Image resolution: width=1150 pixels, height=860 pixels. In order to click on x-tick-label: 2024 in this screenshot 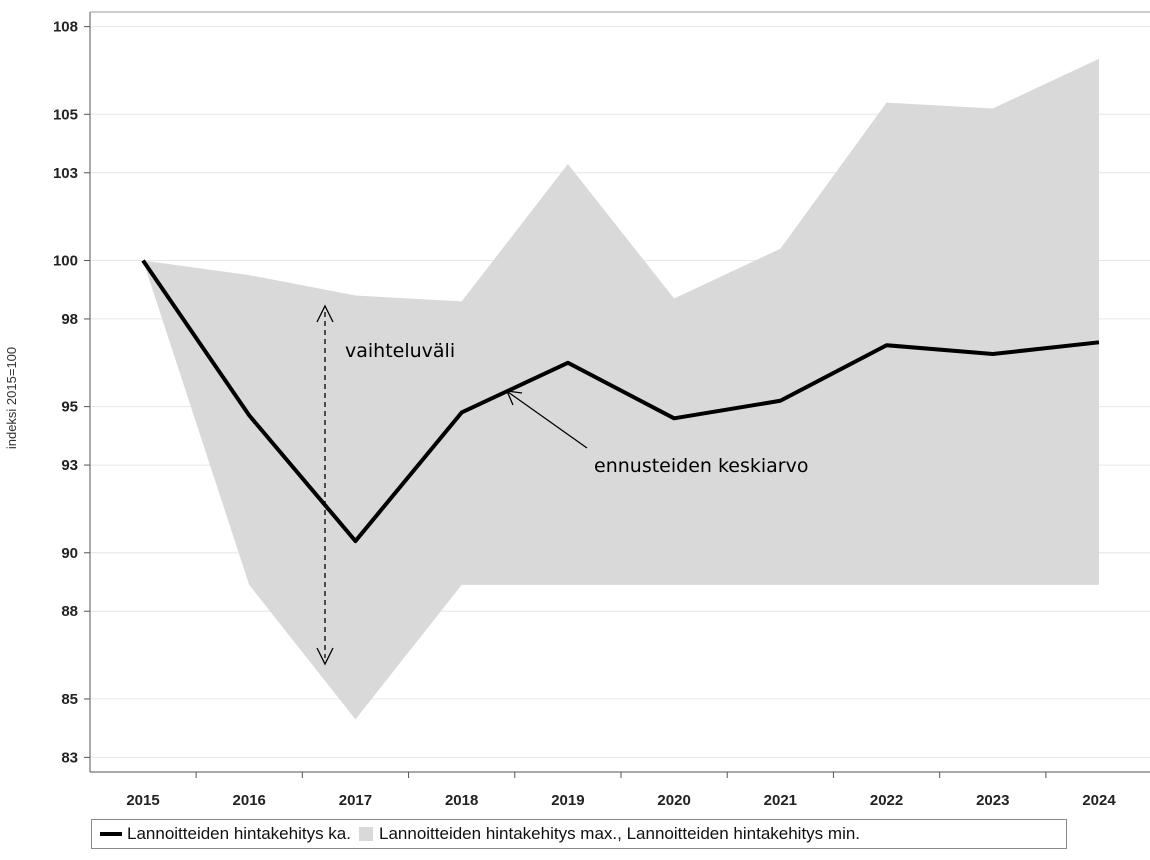, I will do `click(1099, 800)`.